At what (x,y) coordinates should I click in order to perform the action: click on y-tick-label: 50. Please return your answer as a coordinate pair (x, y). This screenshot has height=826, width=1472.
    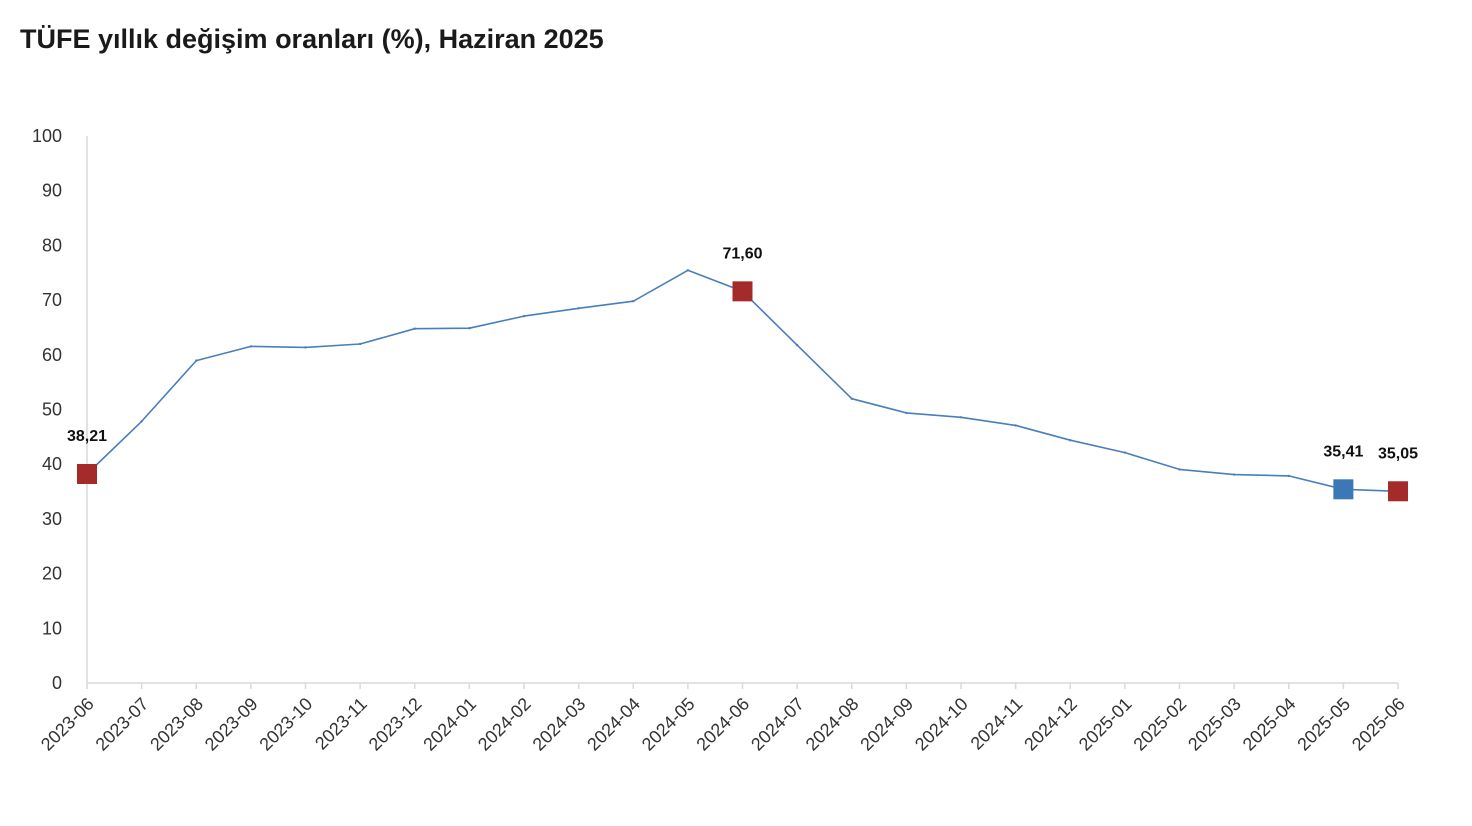
    Looking at the image, I should click on (52, 410).